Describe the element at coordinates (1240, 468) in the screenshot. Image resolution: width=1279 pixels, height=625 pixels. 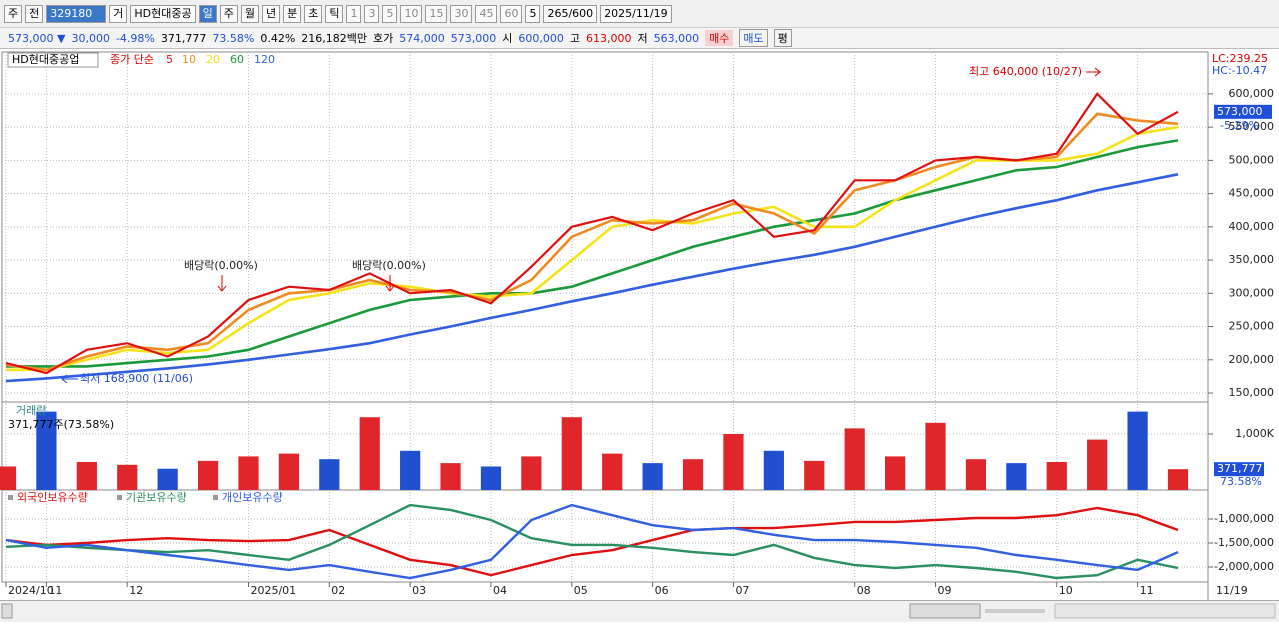
I see `volume-label: 371,777` at that location.